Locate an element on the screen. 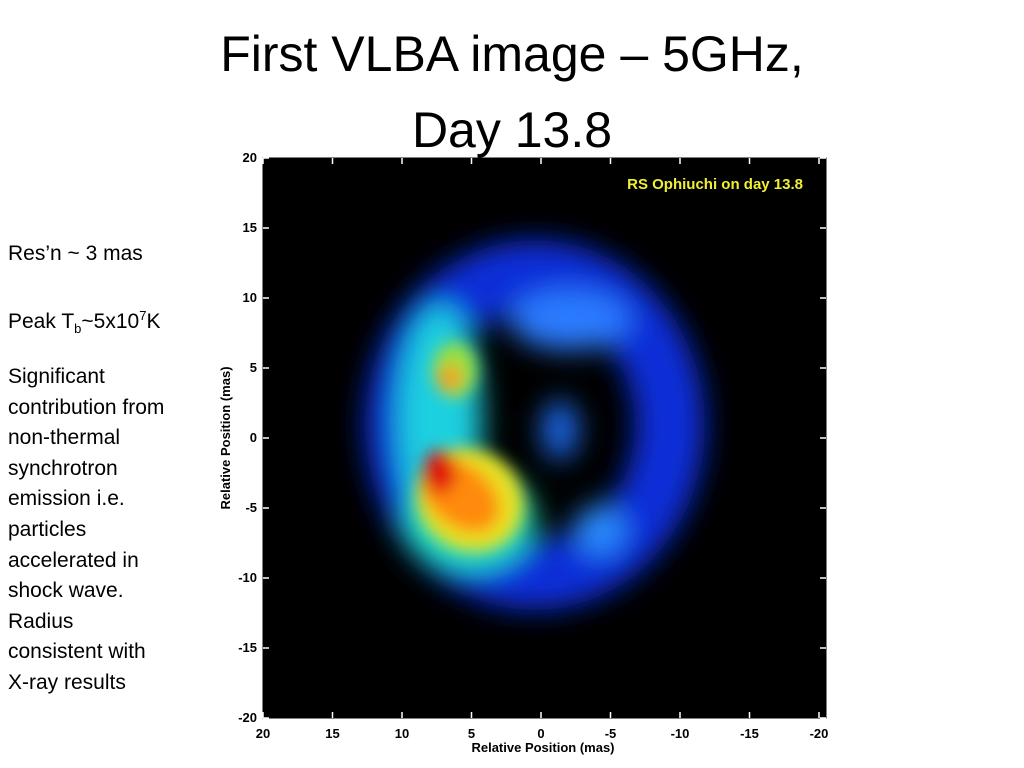 Image resolution: width=1024 pixels, height=768 pixels. note-line: emission i.e. is located at coordinates (66, 499).